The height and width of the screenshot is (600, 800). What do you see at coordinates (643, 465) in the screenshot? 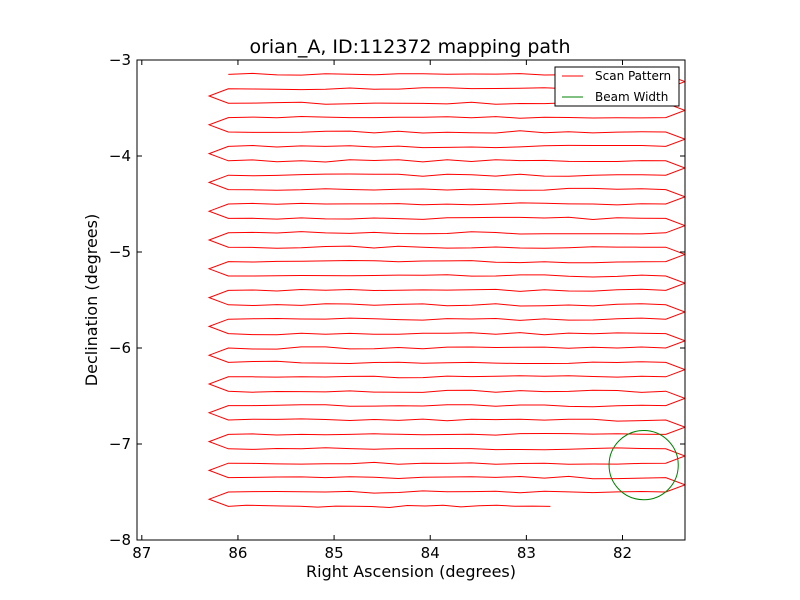
I see `beam-width-circle` at bounding box center [643, 465].